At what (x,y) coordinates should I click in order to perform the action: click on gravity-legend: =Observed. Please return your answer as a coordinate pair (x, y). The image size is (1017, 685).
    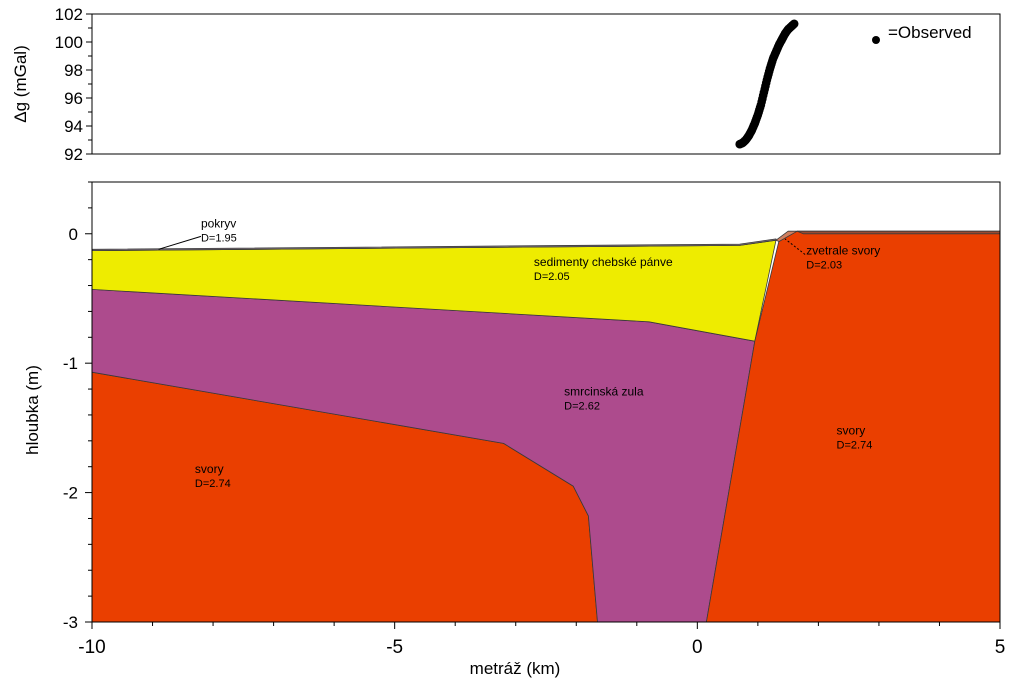
    Looking at the image, I should click on (922, 33).